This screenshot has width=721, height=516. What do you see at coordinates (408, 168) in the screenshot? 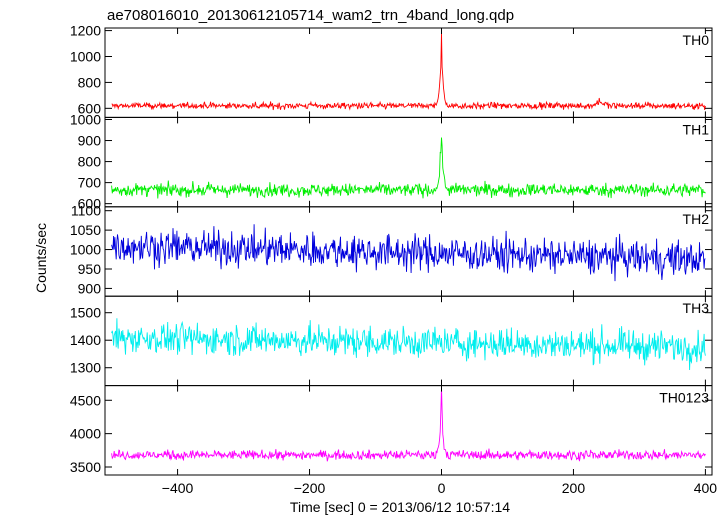
I see `series-line-th1` at bounding box center [408, 168].